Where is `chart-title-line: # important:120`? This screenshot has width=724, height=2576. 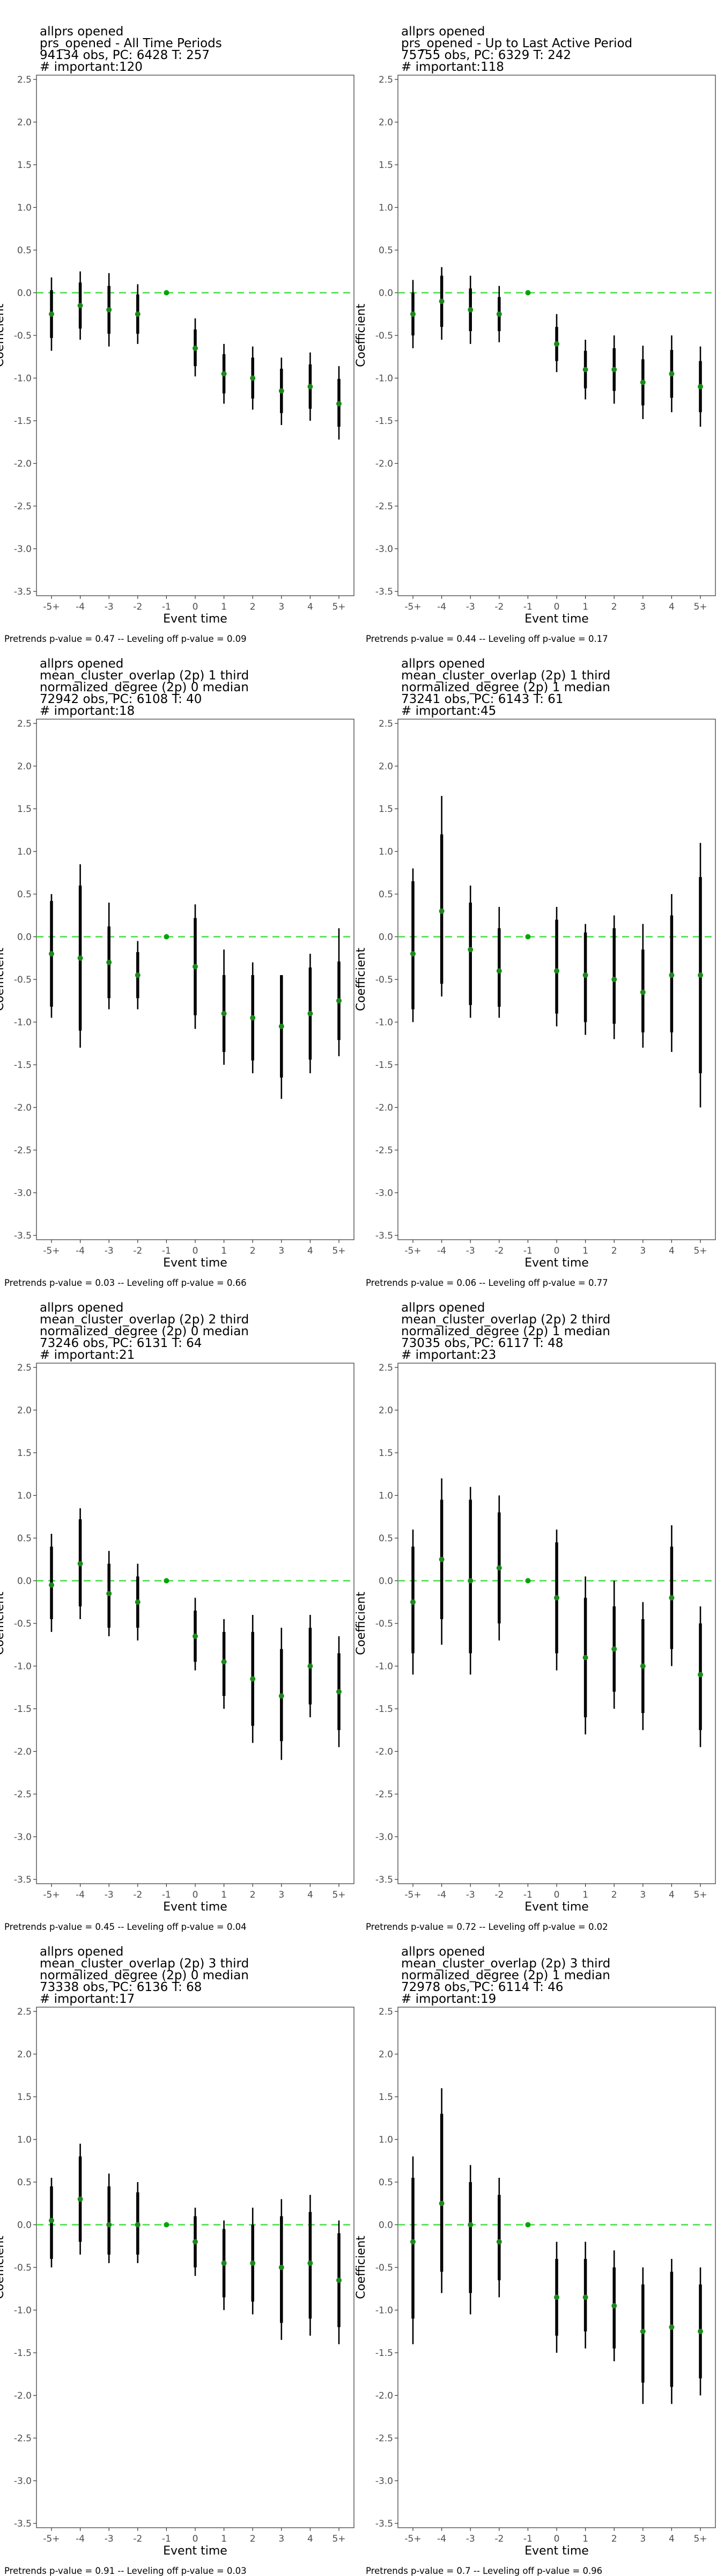 chart-title-line: # important:120 is located at coordinates (91, 67).